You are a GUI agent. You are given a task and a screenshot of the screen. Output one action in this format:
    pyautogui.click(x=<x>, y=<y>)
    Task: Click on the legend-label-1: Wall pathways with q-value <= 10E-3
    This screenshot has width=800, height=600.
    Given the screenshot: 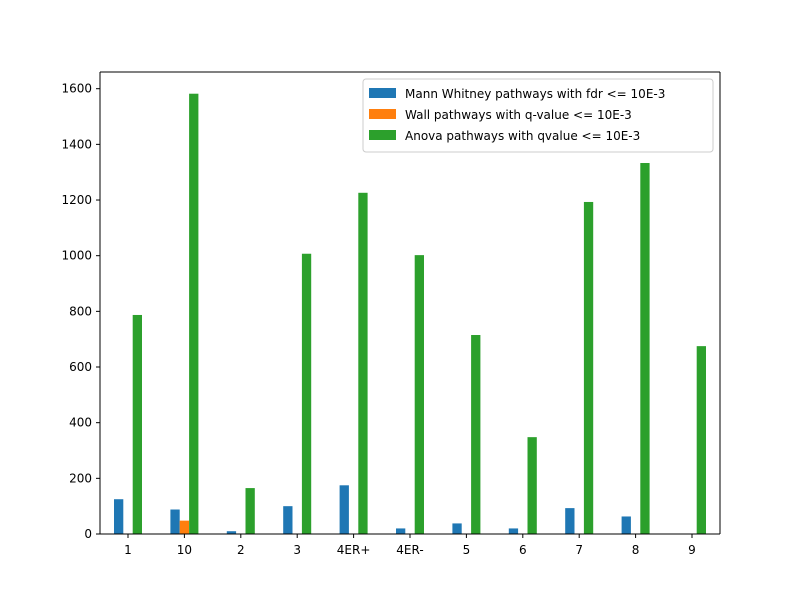 What is the action you would take?
    pyautogui.click(x=518, y=115)
    